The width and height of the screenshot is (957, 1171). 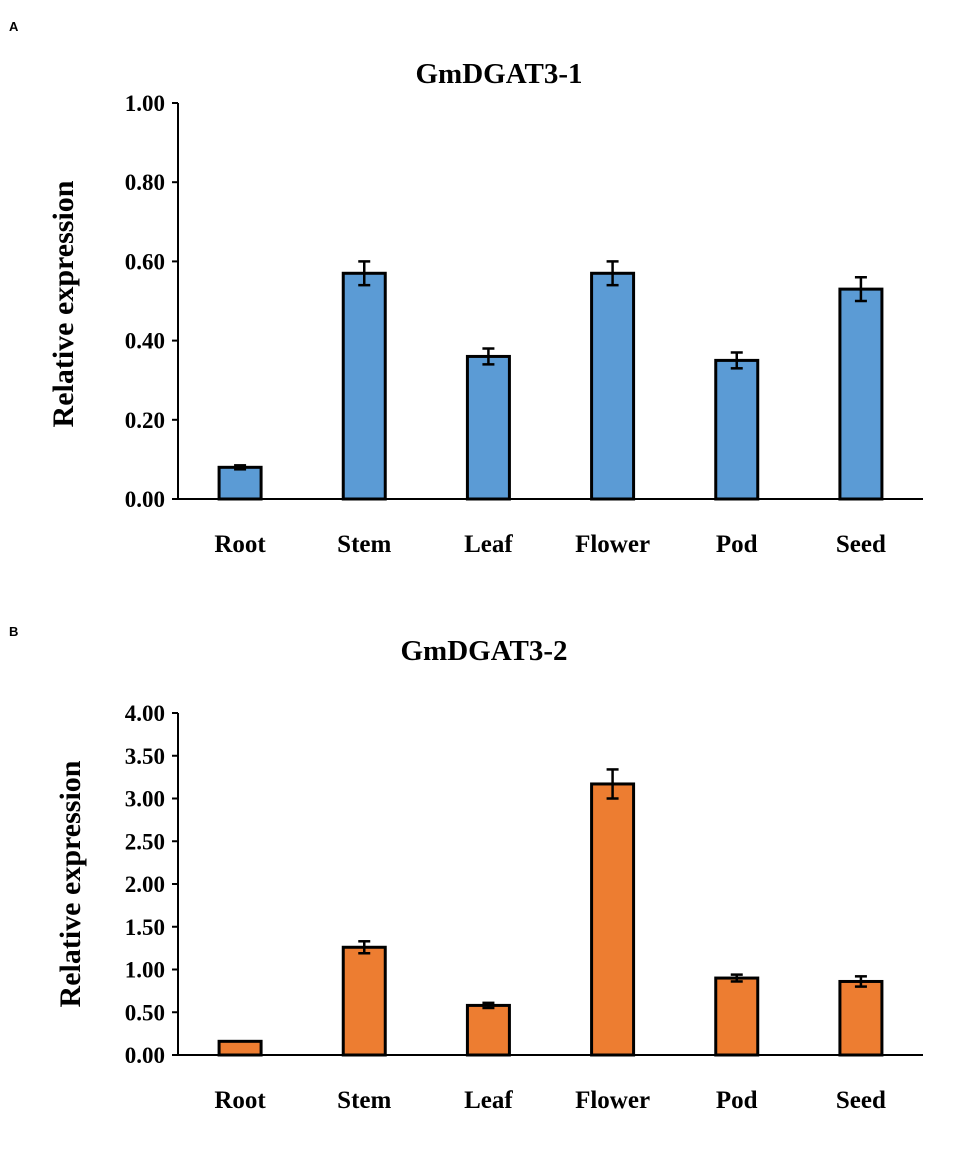 I want to click on chart-title: GmDGAT3-1, so click(x=498, y=74).